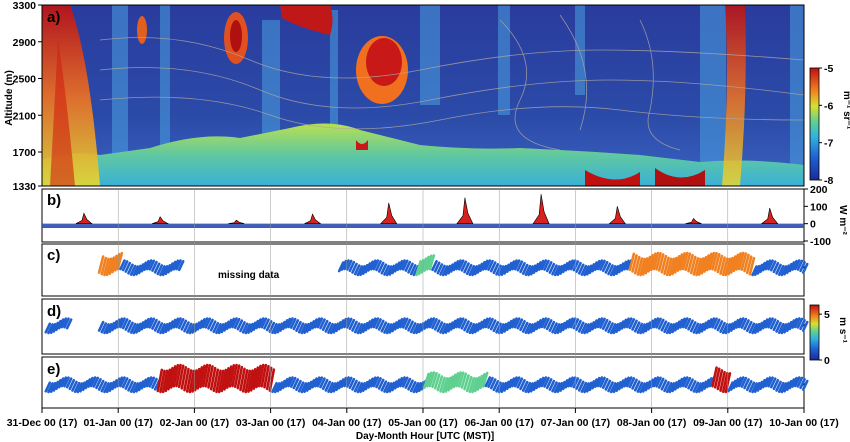  I want to click on x-tick-label: 07-Jan 00 (17), so click(575, 423).